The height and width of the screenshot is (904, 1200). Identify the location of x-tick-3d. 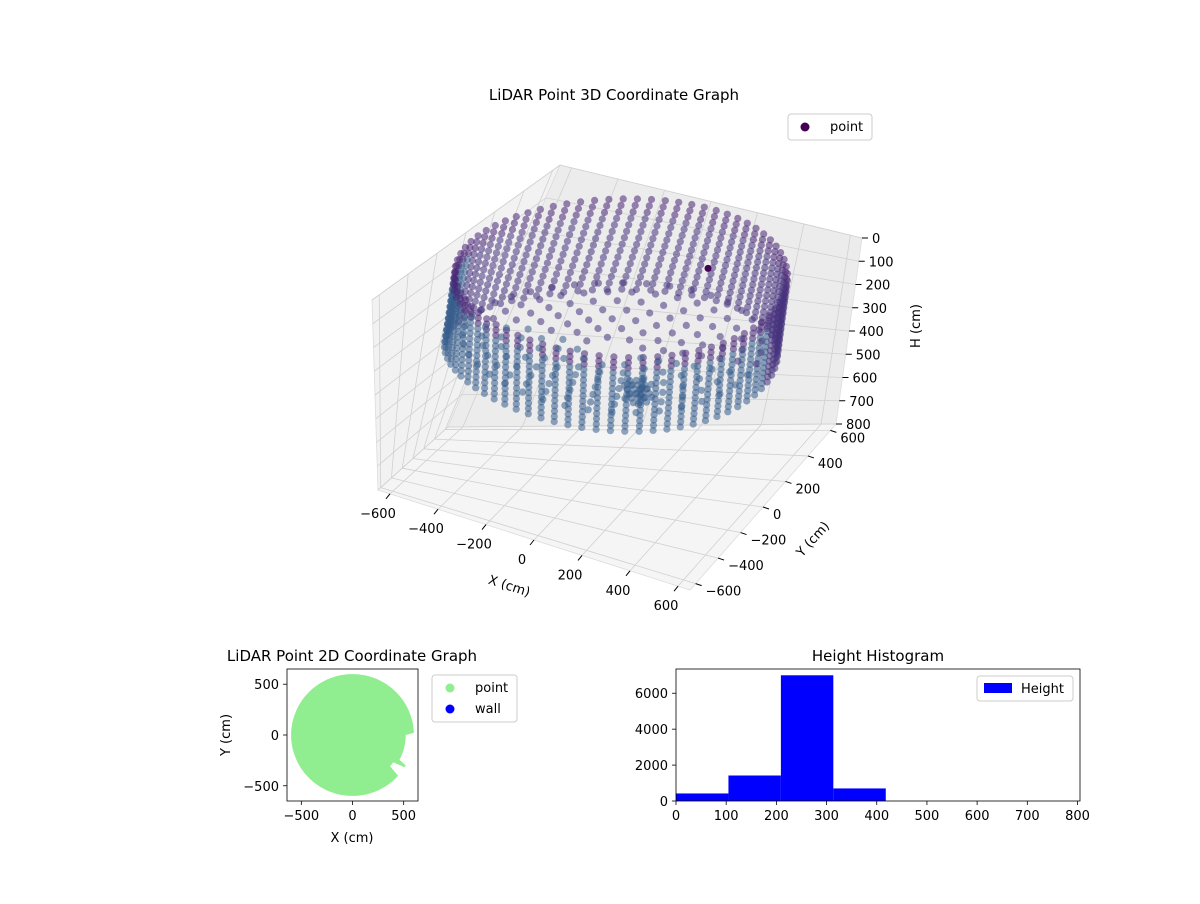
(532, 542).